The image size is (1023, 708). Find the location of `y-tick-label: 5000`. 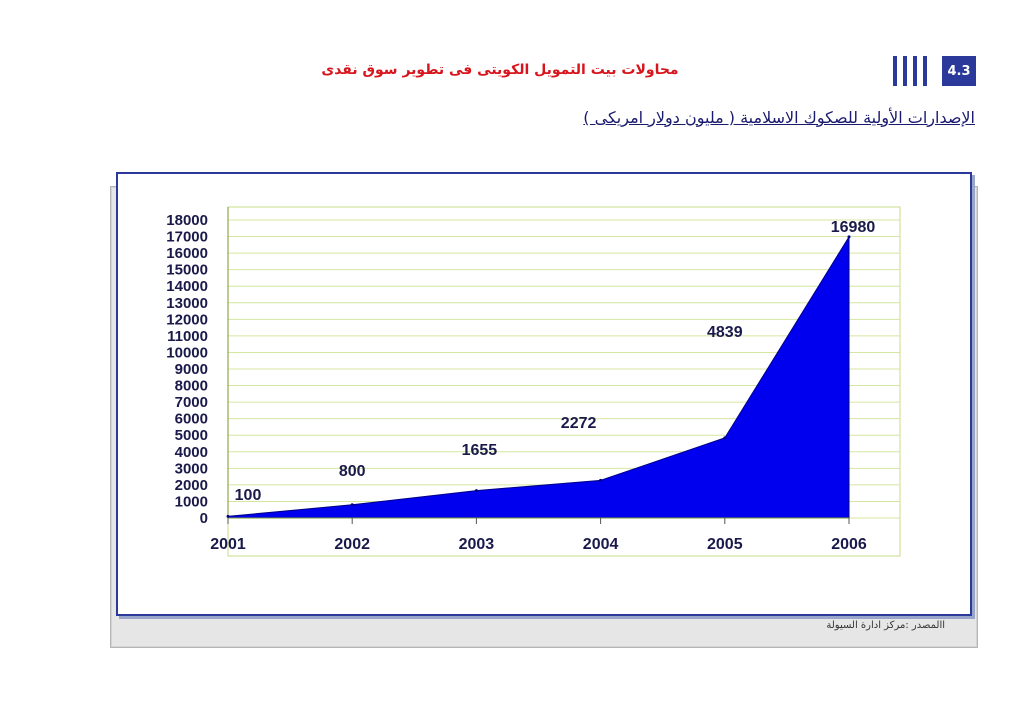

y-tick-label: 5000 is located at coordinates (191, 435).